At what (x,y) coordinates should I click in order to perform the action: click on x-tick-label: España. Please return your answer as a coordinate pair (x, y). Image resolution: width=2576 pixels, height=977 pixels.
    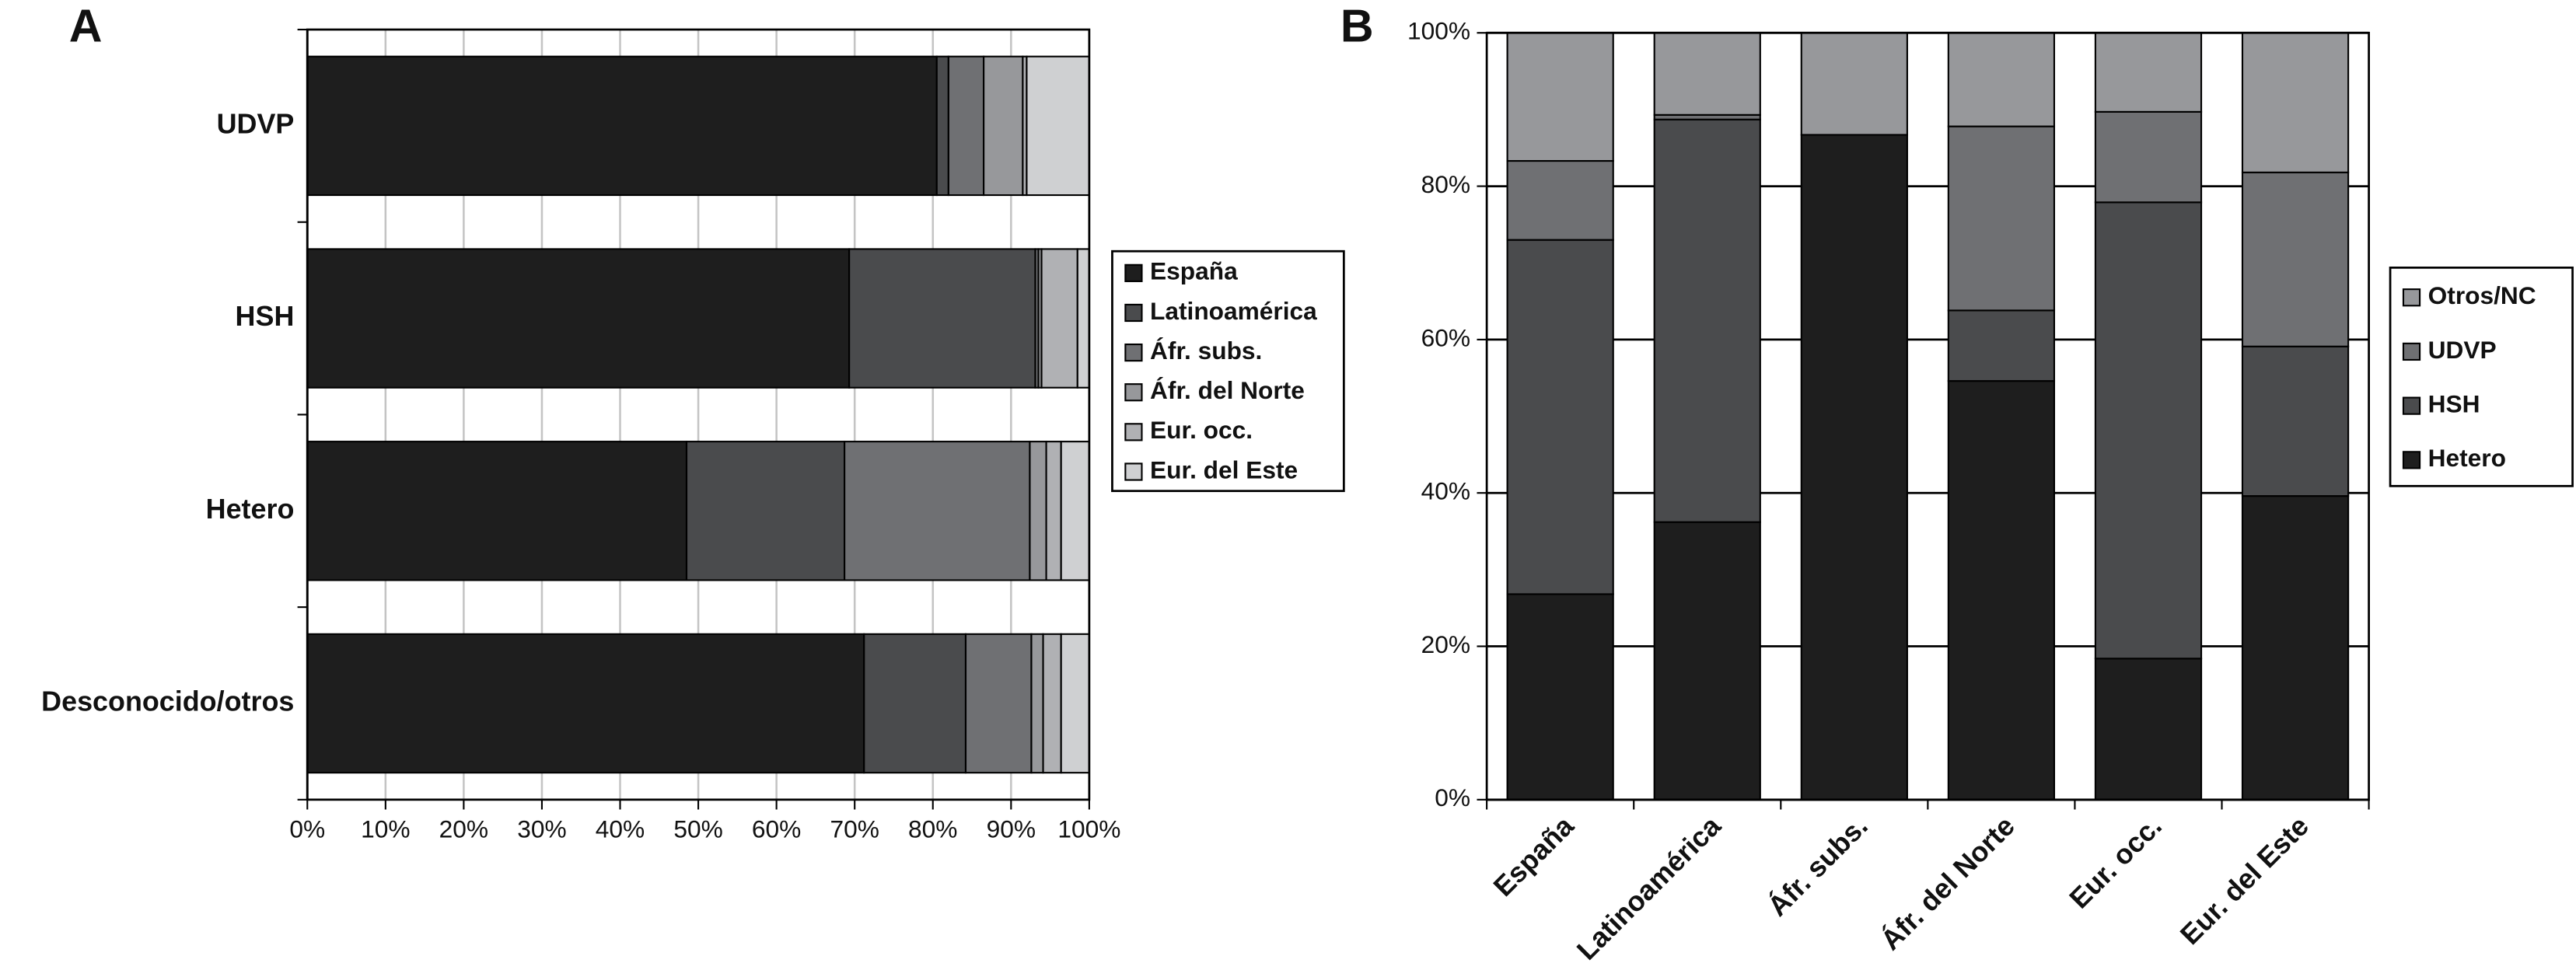
    Looking at the image, I should click on (1533, 855).